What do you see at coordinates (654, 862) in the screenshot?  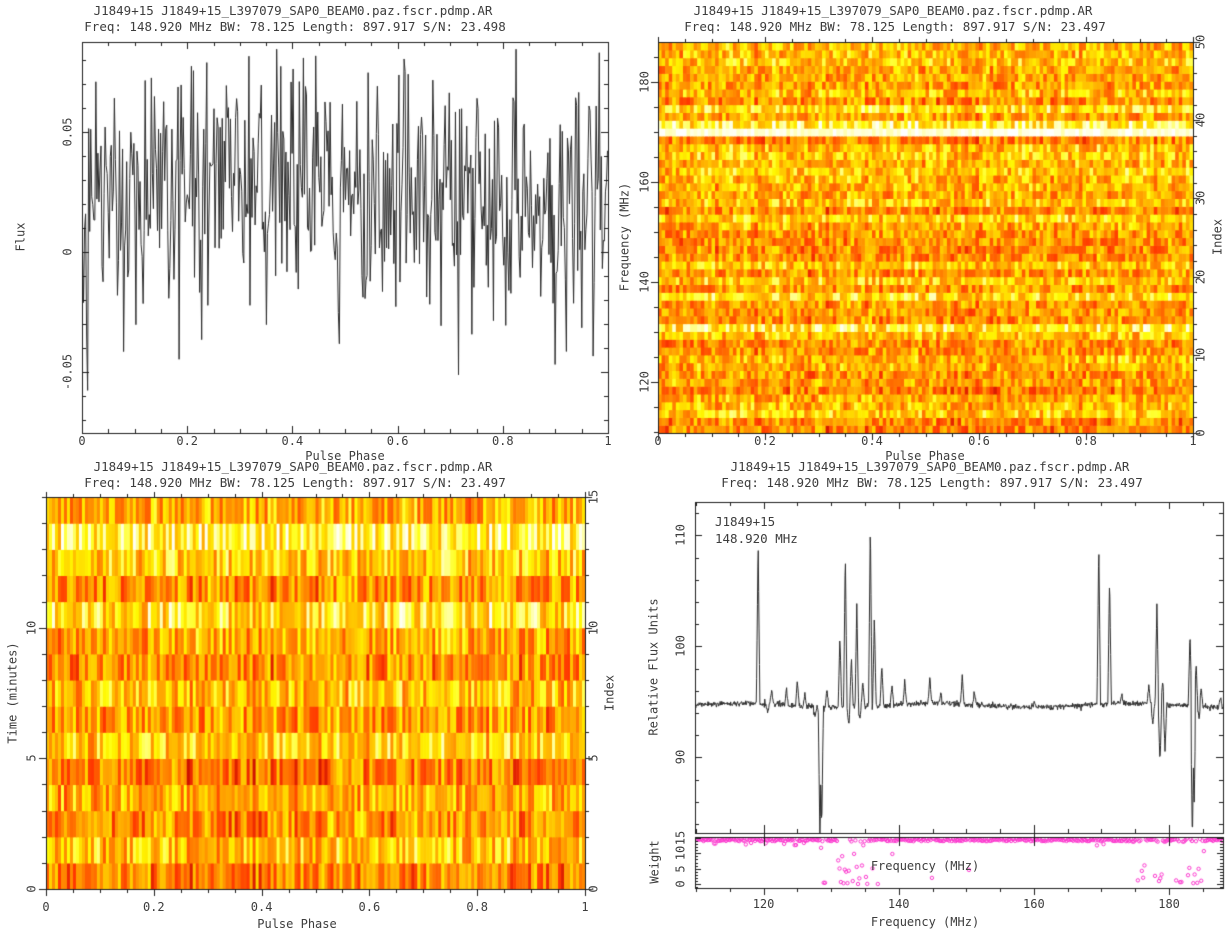 I see `weight-yaxis-label: Weight` at bounding box center [654, 862].